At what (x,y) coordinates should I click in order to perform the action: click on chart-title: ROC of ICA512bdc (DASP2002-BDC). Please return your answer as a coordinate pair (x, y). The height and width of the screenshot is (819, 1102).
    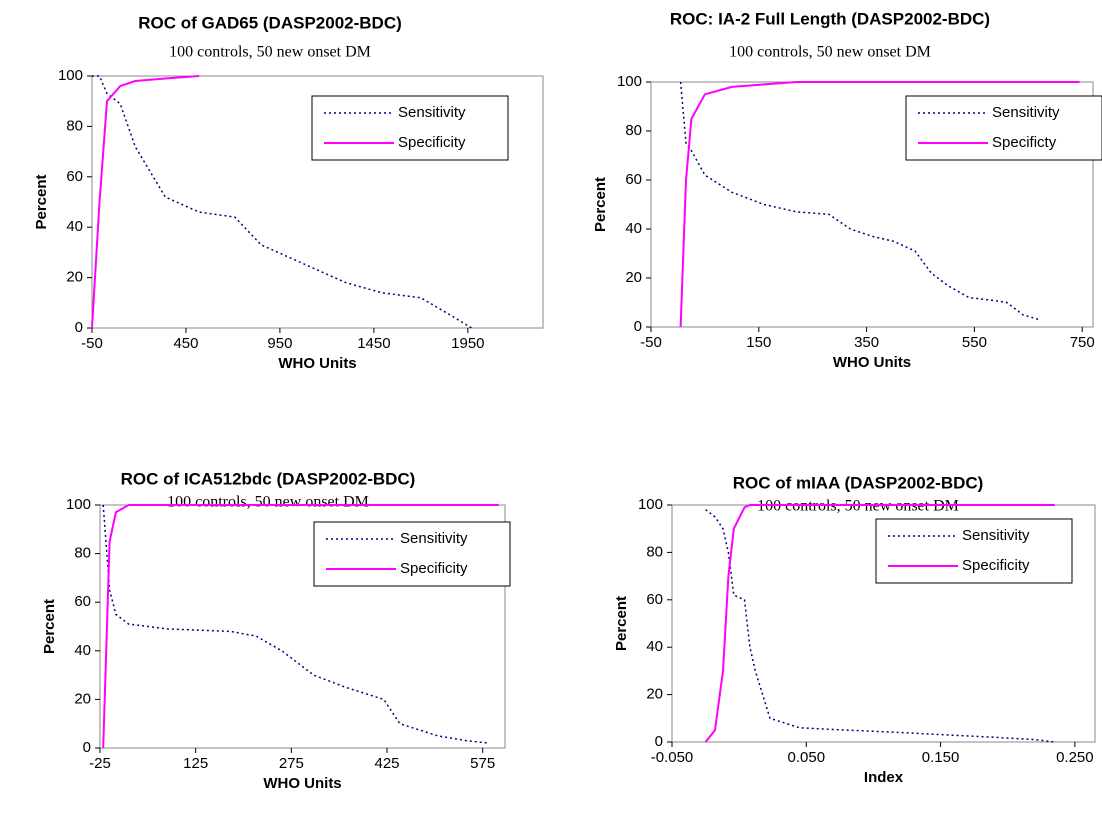
    Looking at the image, I should click on (268, 478).